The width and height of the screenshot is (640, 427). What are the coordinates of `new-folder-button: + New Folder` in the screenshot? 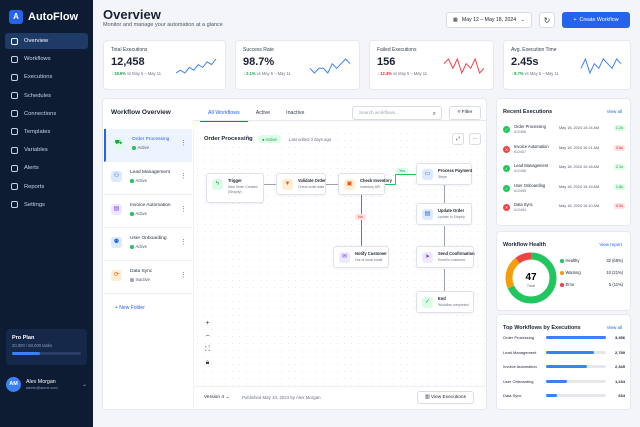 It's located at (130, 308).